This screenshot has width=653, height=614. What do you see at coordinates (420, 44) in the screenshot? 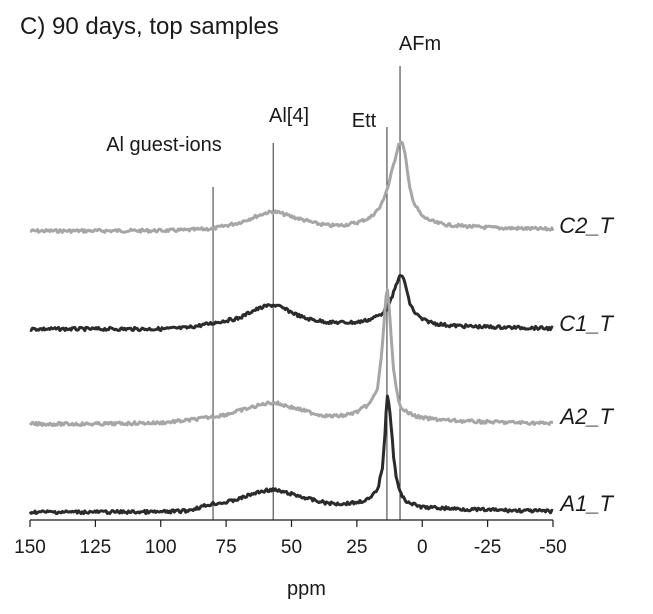
I see `reference-line-label: AFm` at bounding box center [420, 44].